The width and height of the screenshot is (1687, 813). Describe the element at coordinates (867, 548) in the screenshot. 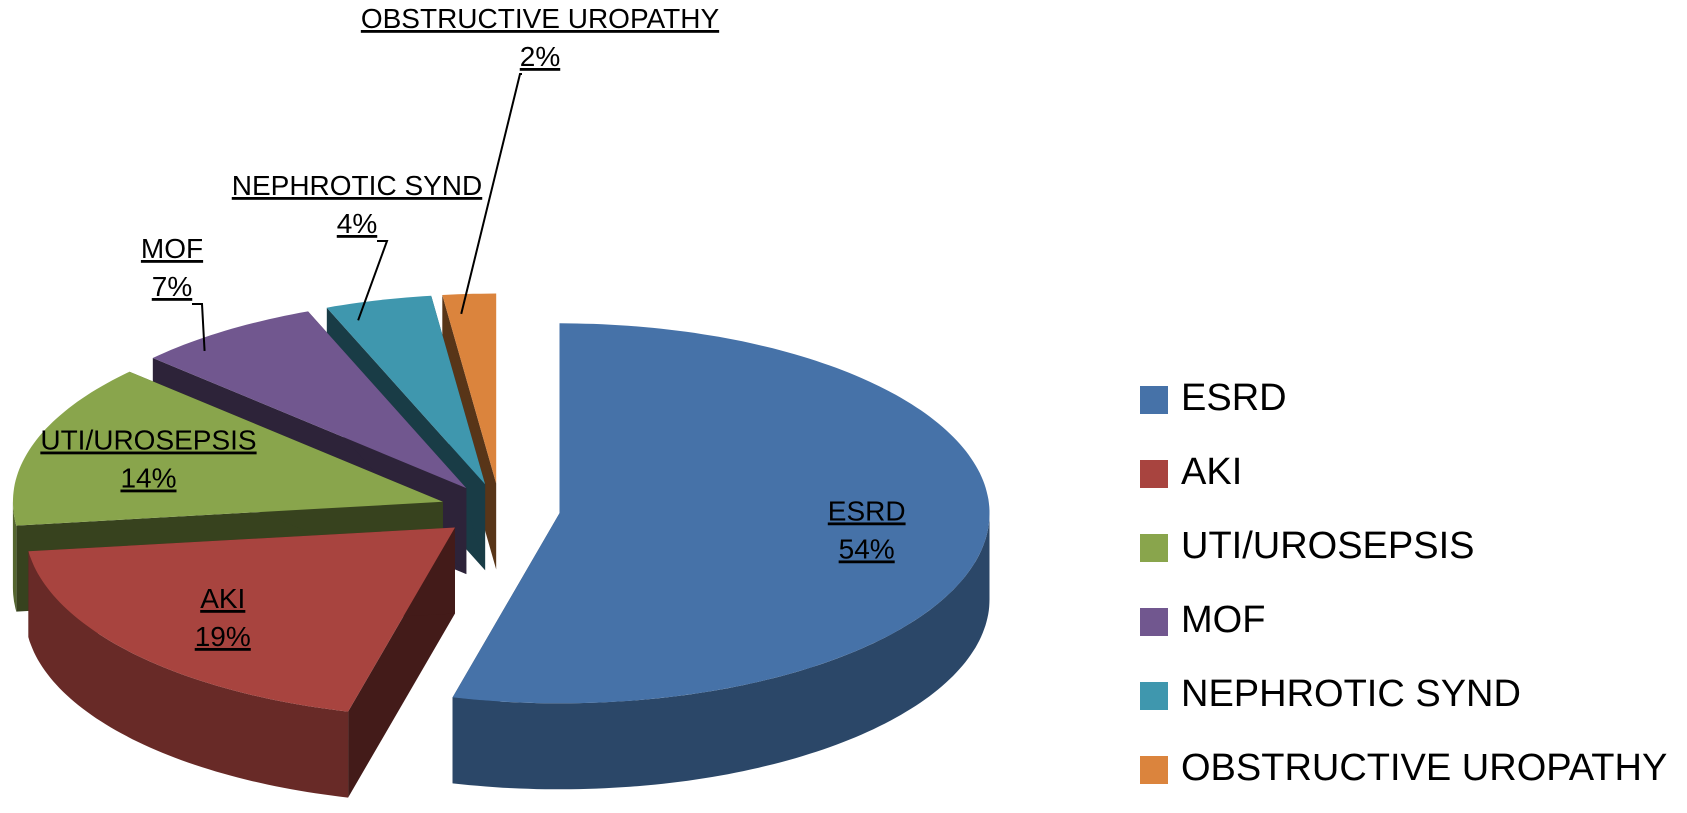

I see `data-label-value: 54%` at that location.